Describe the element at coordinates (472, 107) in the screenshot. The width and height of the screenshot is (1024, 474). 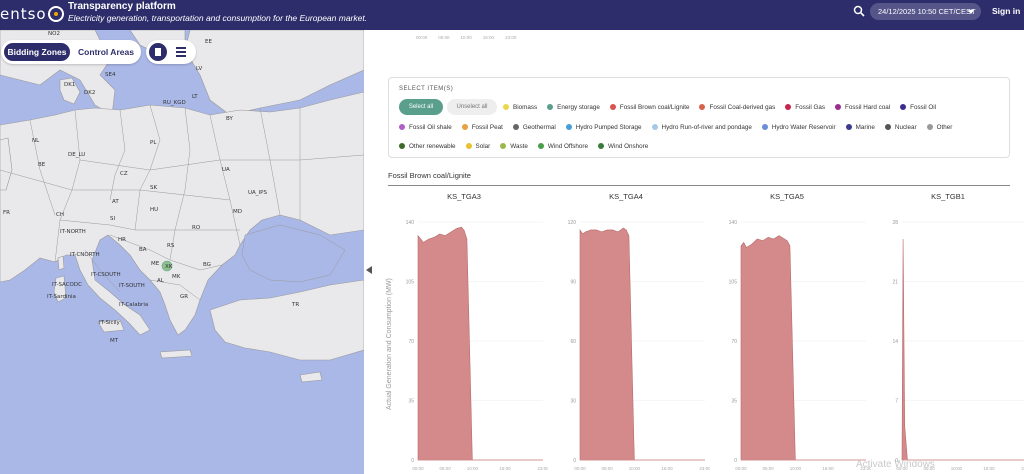
I see `unselect-all-button: Unselect all` at that location.